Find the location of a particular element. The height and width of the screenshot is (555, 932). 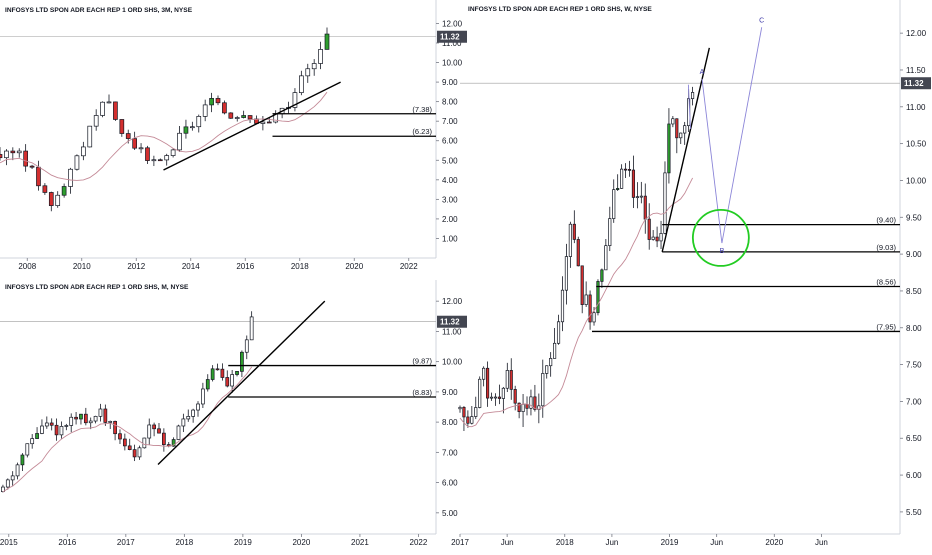

support-level-label: (9.87) is located at coordinates (422, 361).